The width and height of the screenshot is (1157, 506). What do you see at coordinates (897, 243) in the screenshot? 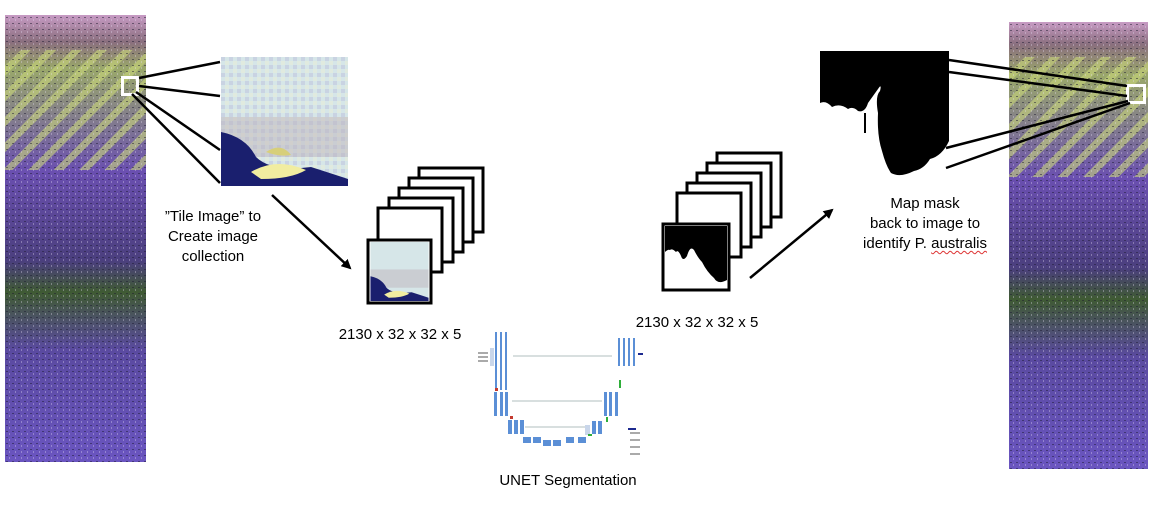
I see `map-label-line3-prefix: identify P.` at bounding box center [897, 243].